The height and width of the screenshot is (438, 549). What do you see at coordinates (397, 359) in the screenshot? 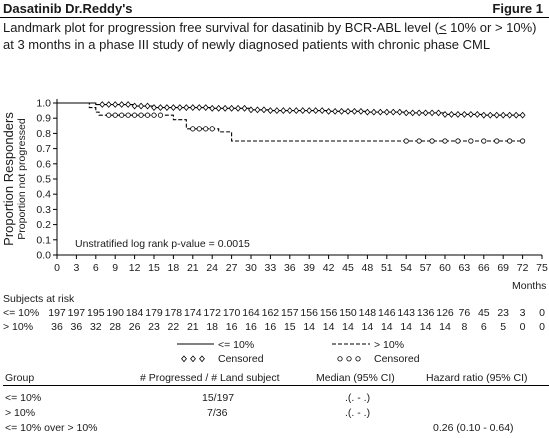
I see `legend-label-censored-2: Censored` at bounding box center [397, 359].